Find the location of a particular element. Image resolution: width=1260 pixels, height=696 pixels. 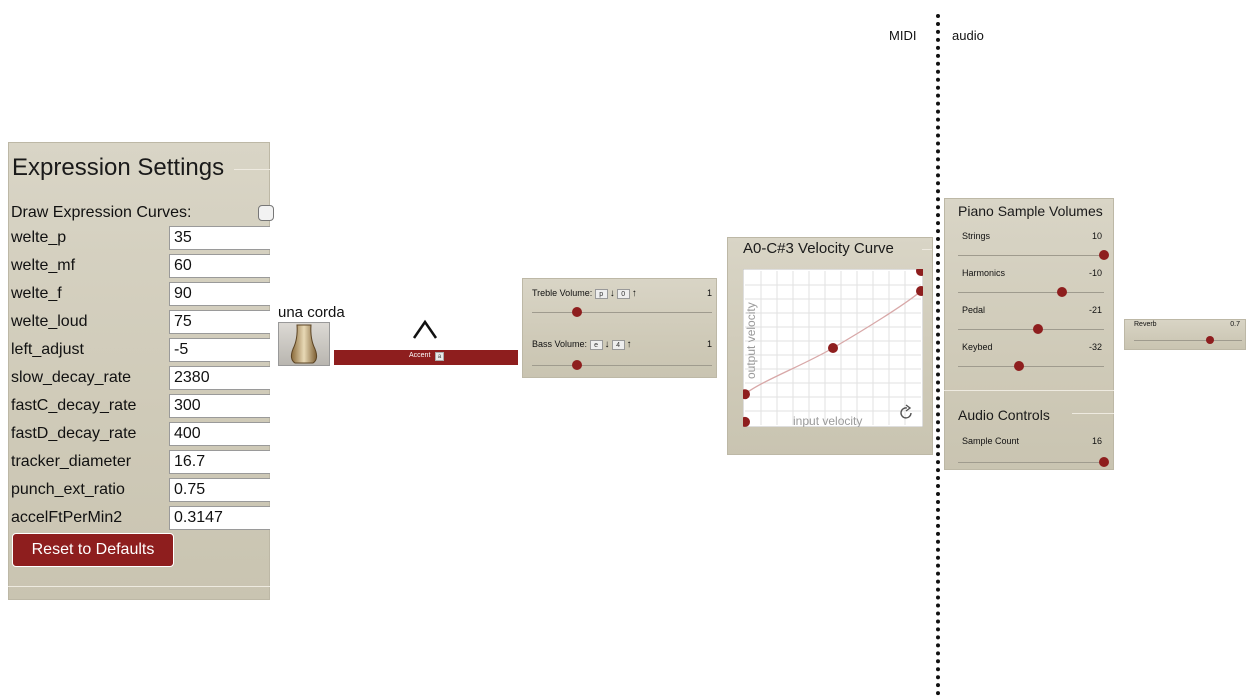

accent-label: Accent is located at coordinates (420, 355).